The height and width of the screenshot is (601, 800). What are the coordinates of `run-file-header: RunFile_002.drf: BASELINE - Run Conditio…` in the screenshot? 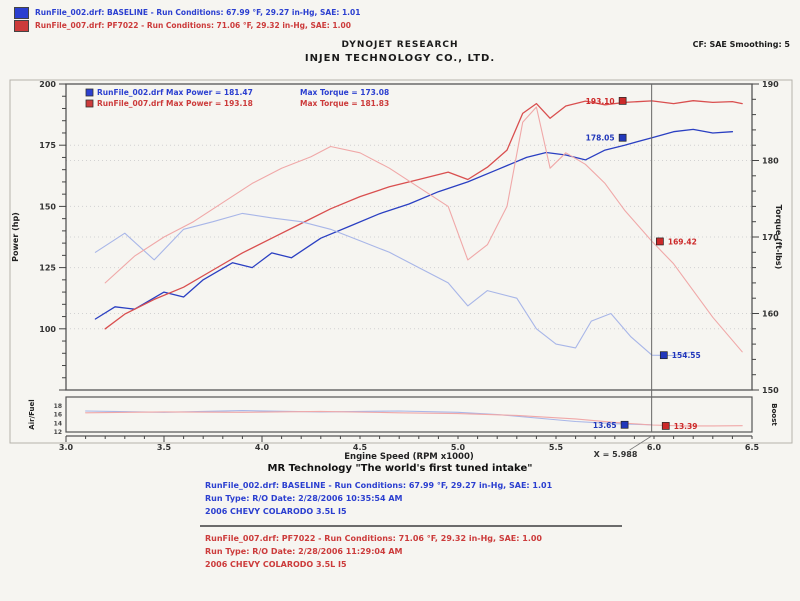 It's located at (187, 19).